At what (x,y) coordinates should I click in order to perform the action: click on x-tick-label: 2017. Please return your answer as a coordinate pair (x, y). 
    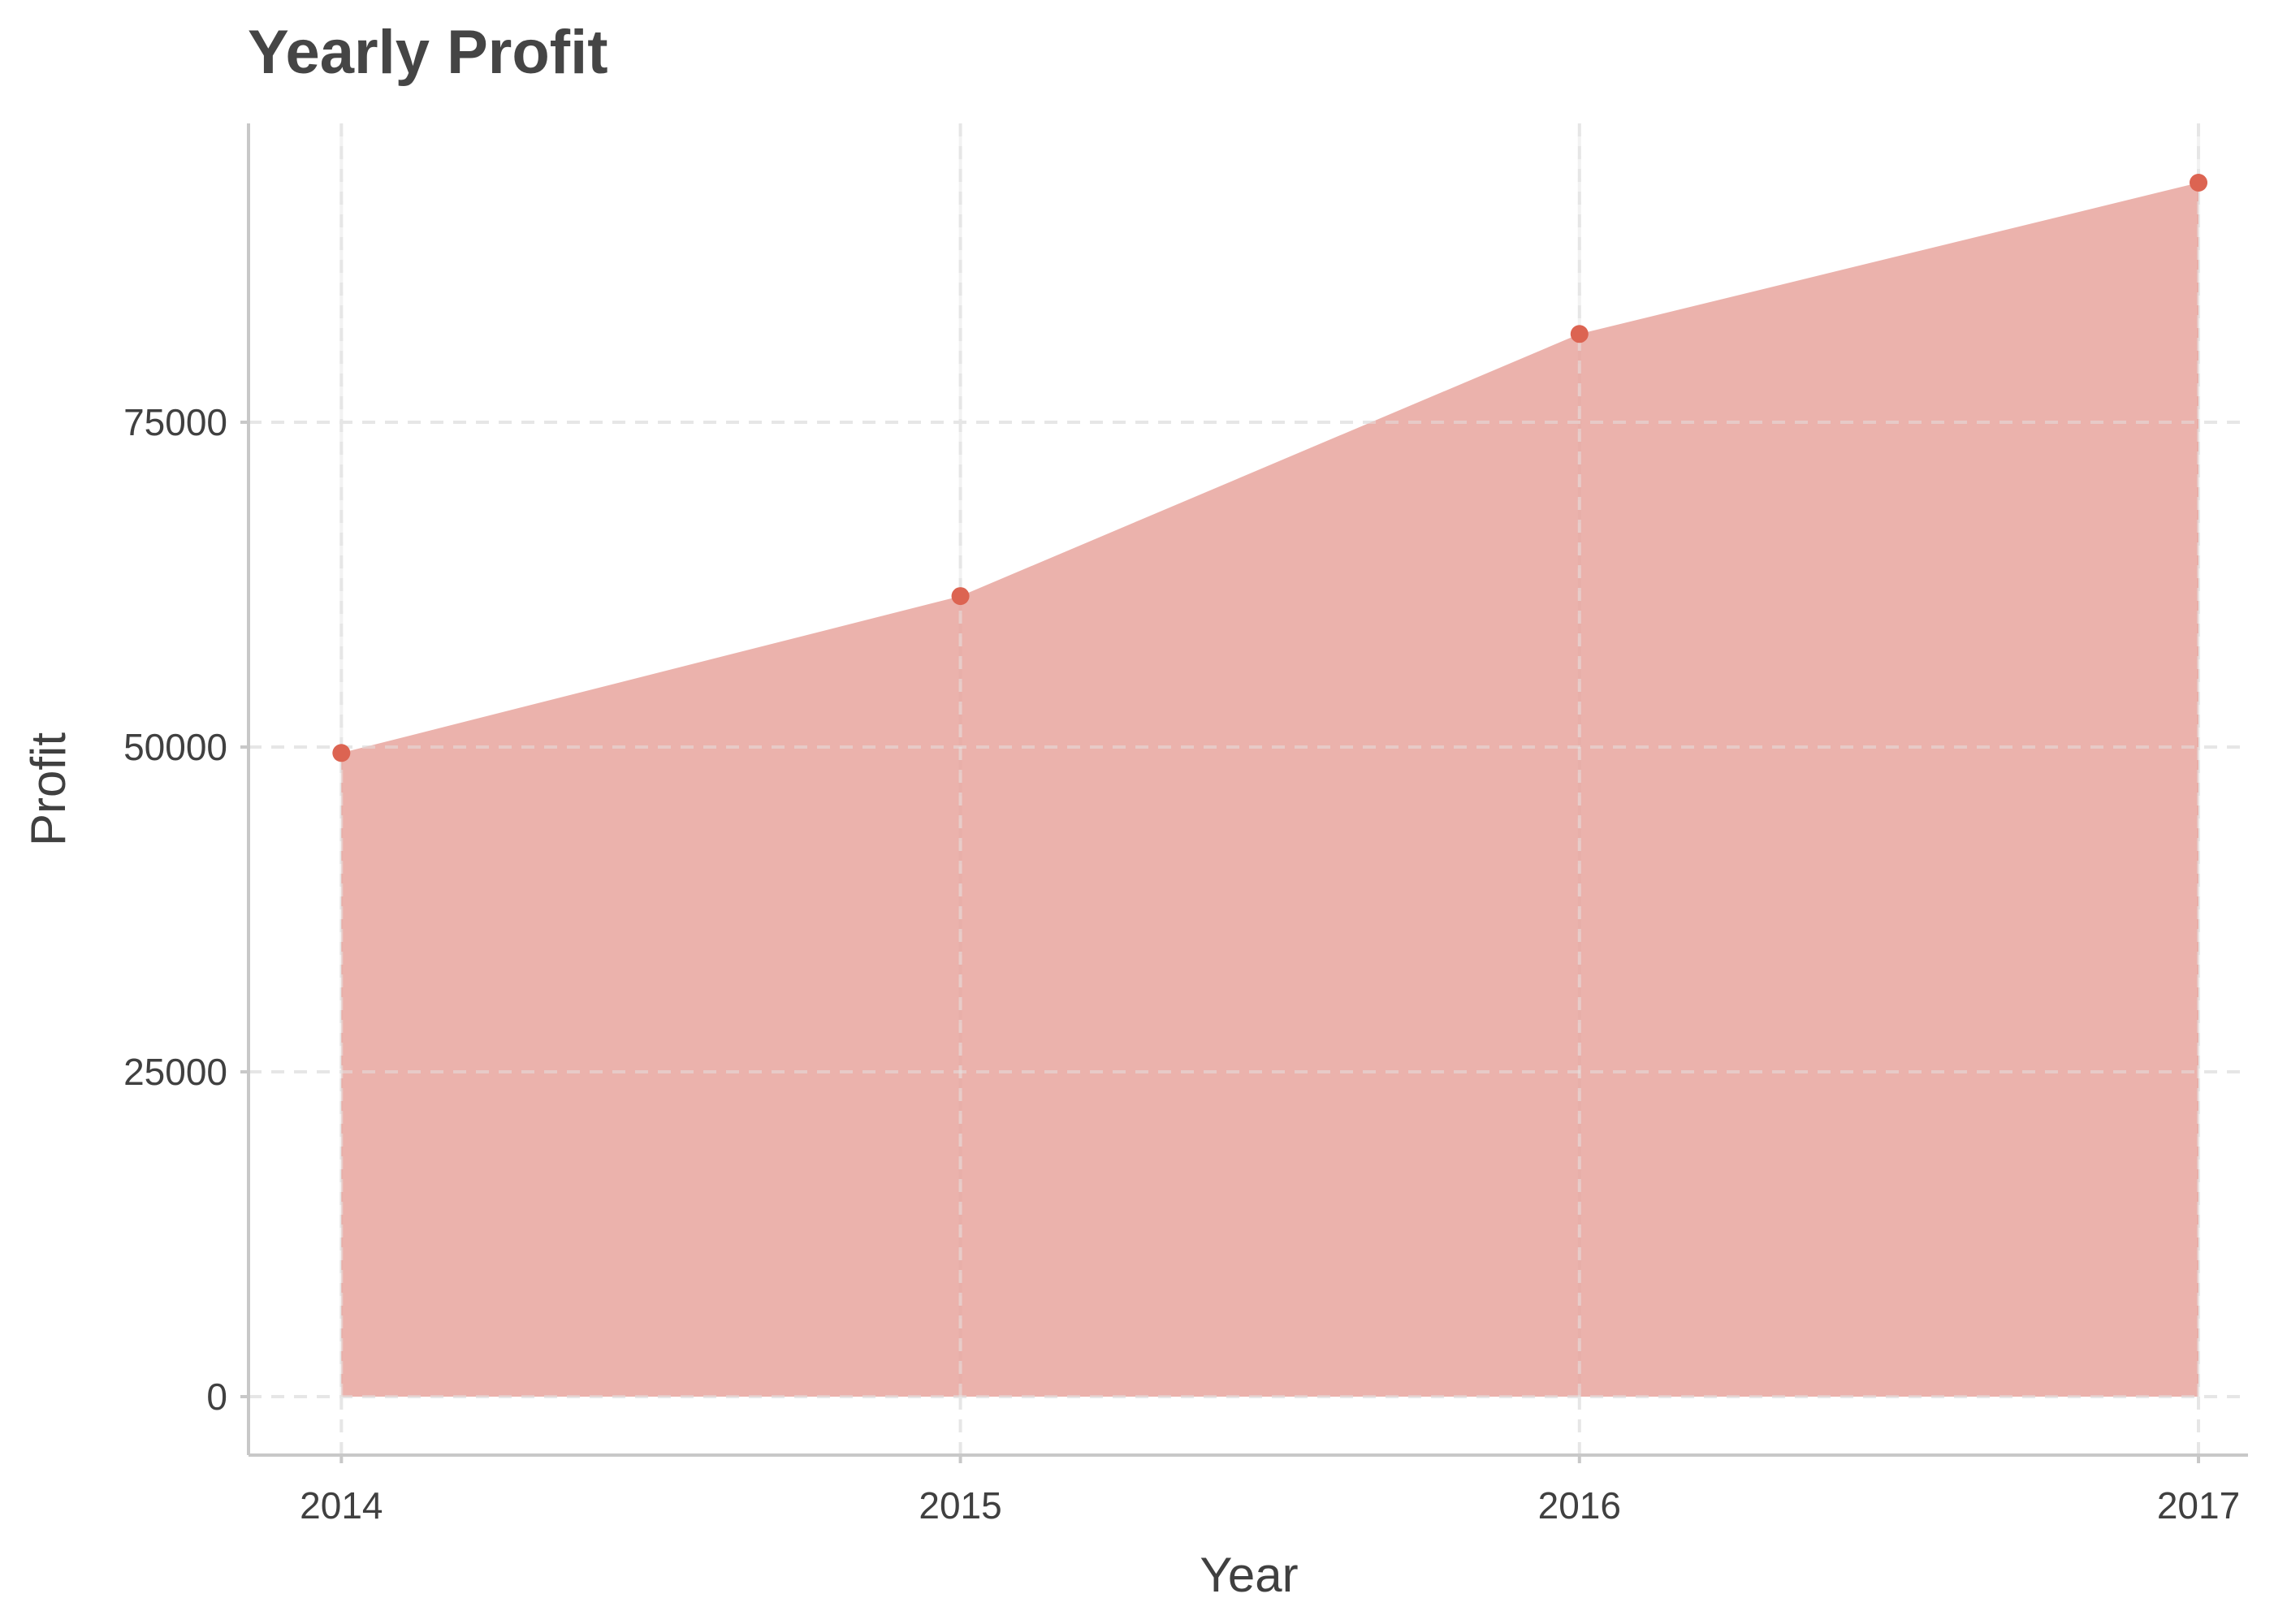
    Looking at the image, I should click on (2198, 1506).